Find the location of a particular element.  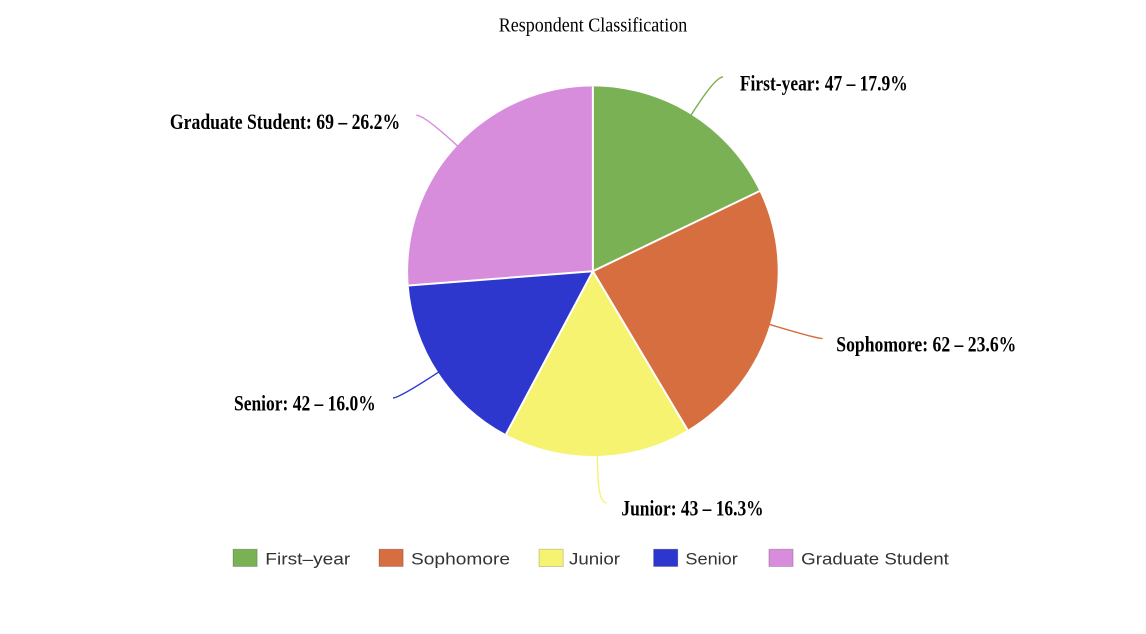

svg-text: Graduate Student: 69 – 26.2% is located at coordinates (285, 121).